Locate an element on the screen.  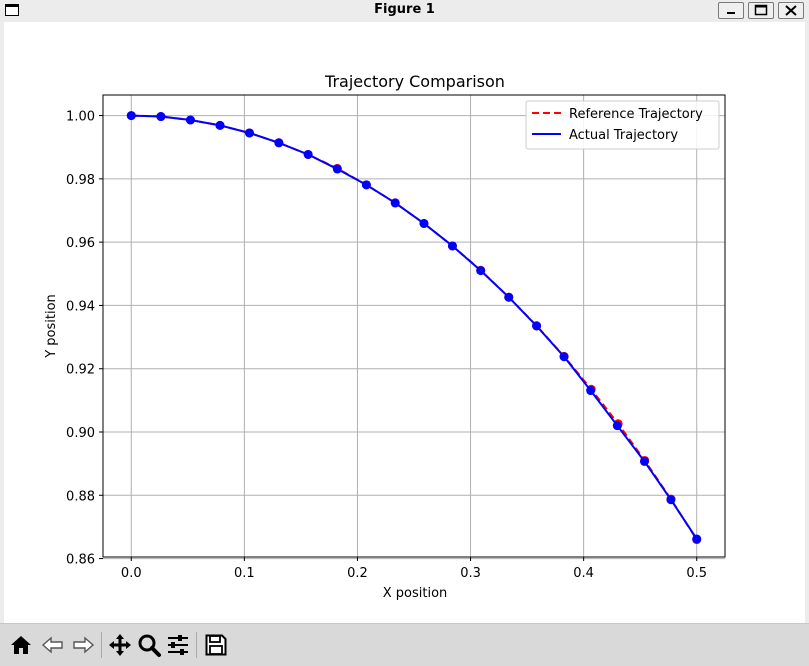
legend-label-actual: Actual Trajectory is located at coordinates (623, 135).